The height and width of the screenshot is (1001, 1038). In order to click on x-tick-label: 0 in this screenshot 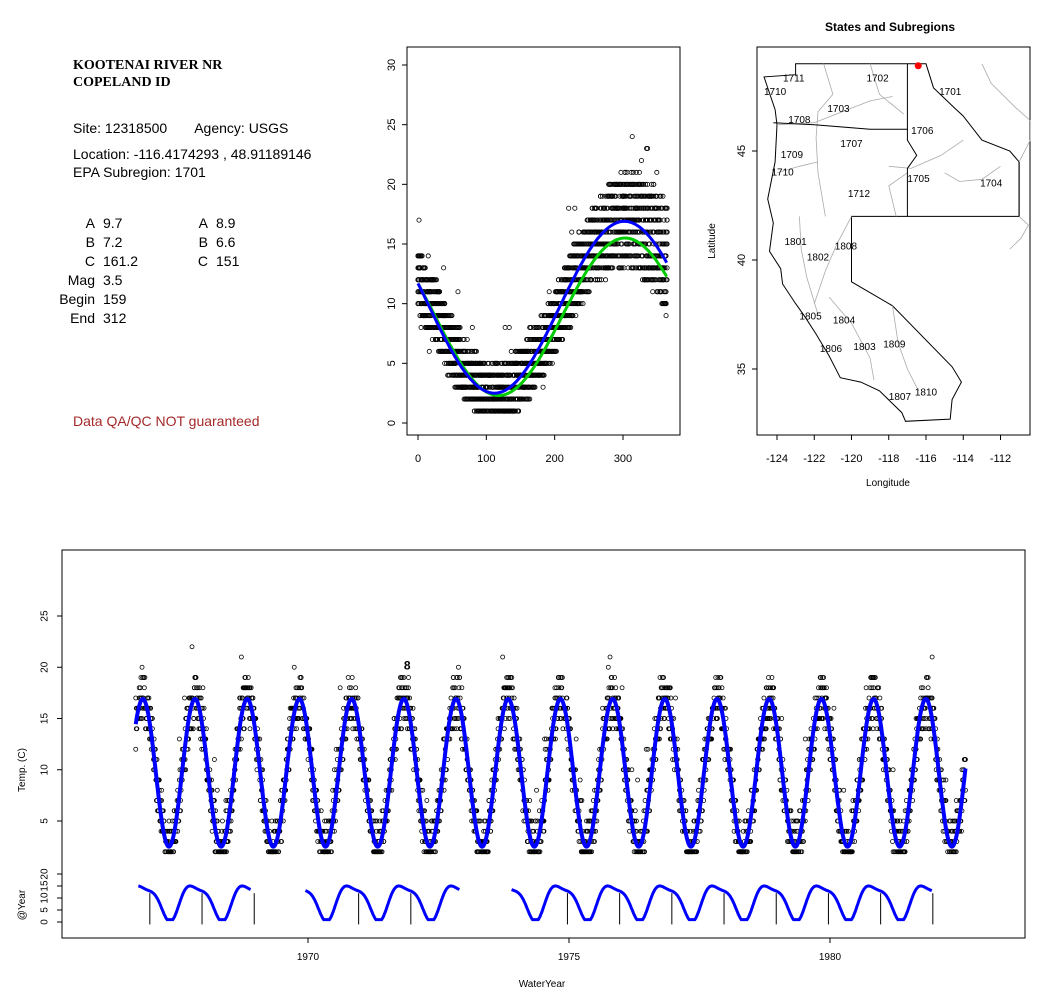, I will do `click(418, 459)`.